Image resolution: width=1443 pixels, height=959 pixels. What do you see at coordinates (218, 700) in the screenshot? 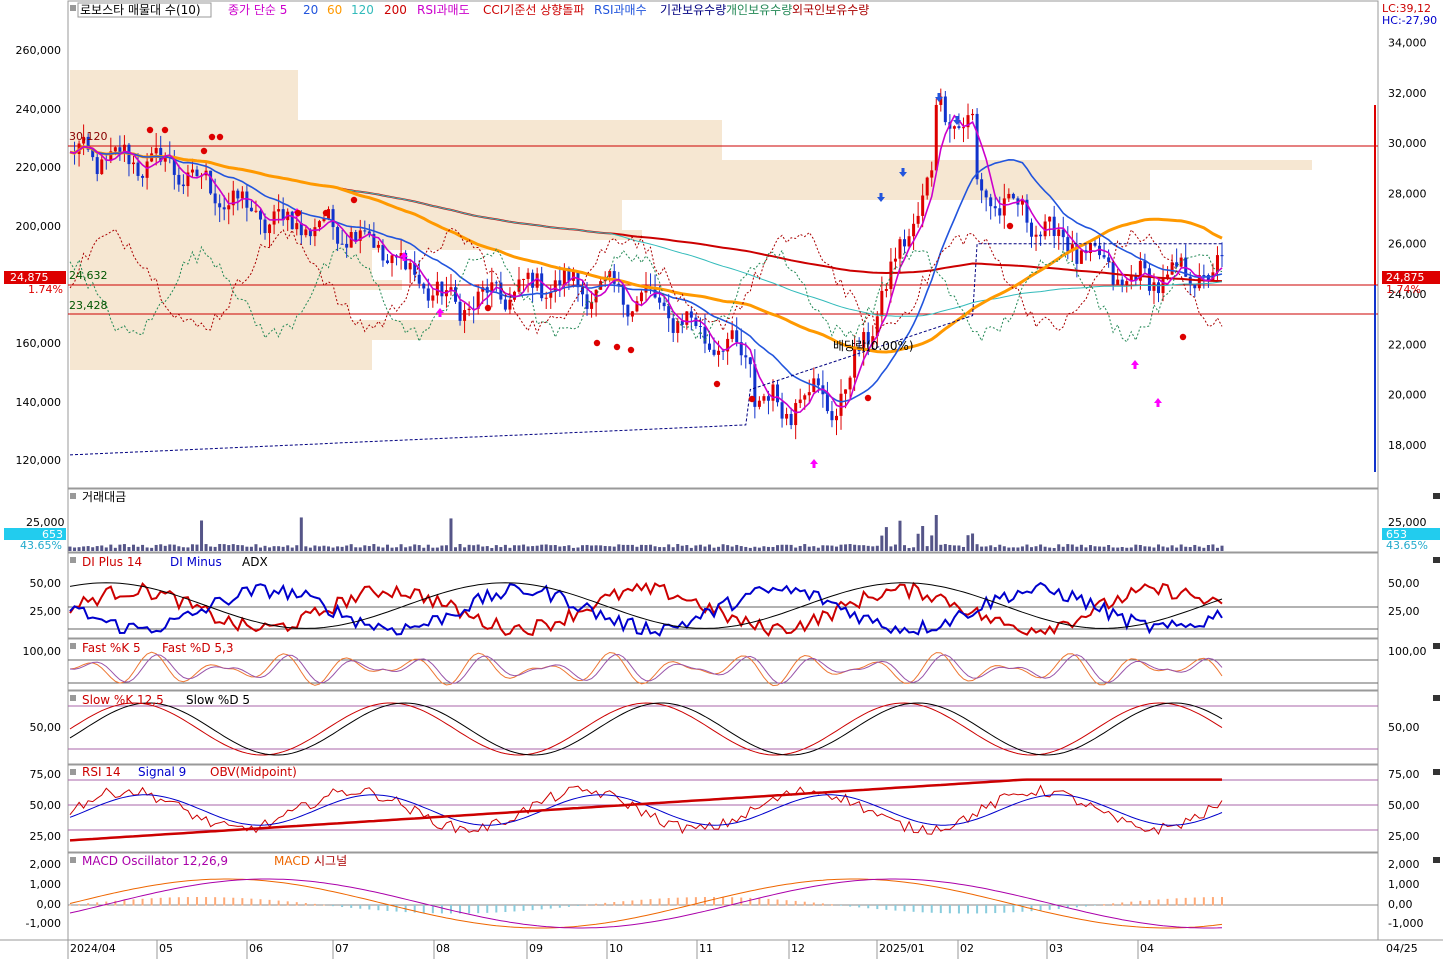
I see `indicator-label: Slow %D 5` at bounding box center [218, 700].